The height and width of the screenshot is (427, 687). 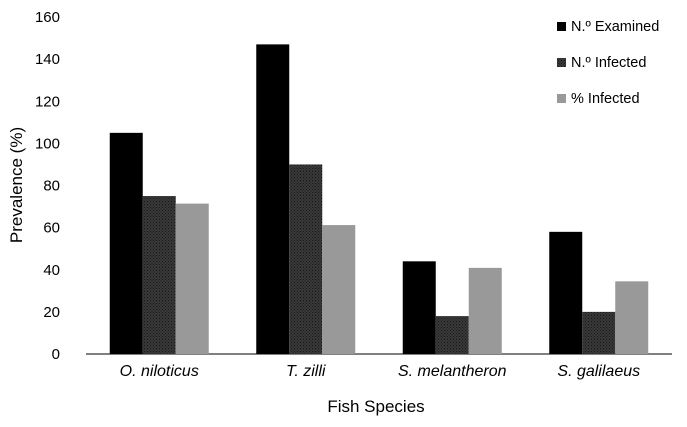 What do you see at coordinates (159, 371) in the screenshot?
I see `x-category-label: O. niloticus` at bounding box center [159, 371].